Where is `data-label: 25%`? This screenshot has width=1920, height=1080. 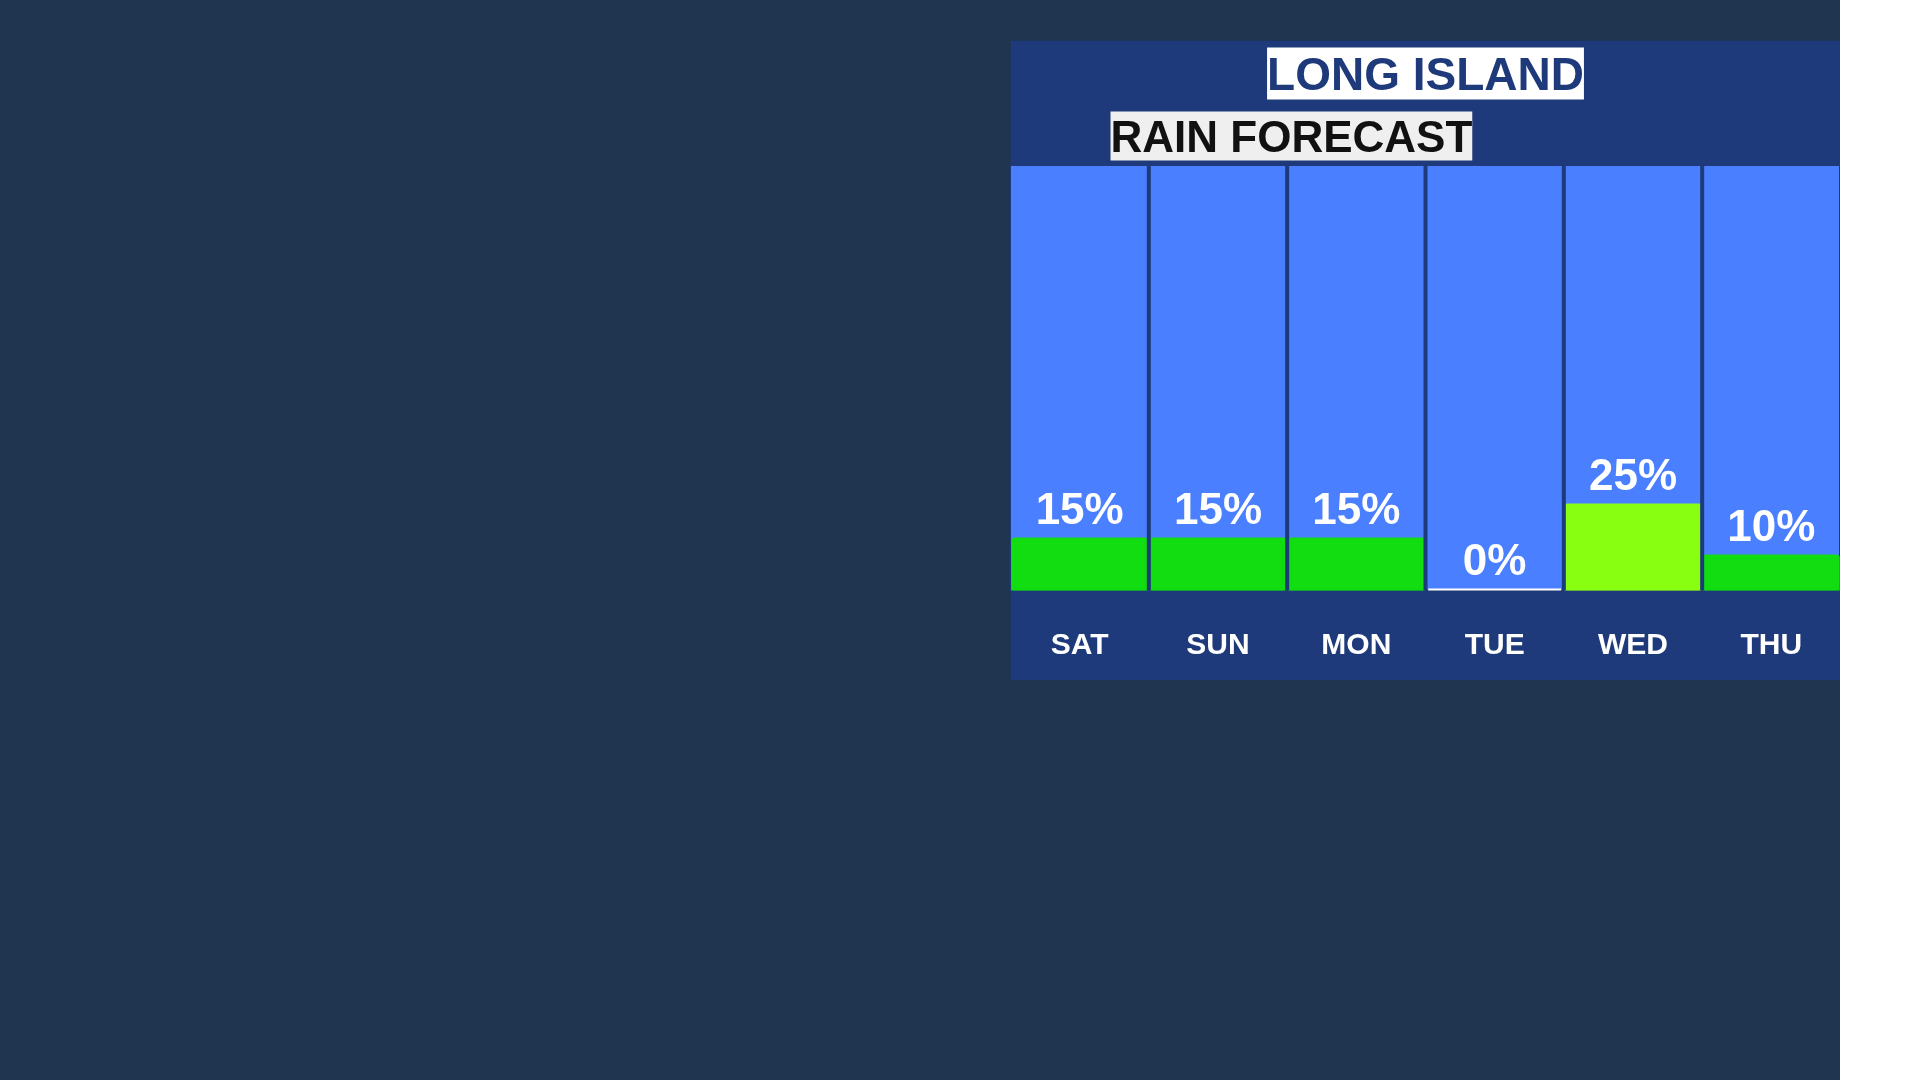 data-label: 25% is located at coordinates (1633, 475).